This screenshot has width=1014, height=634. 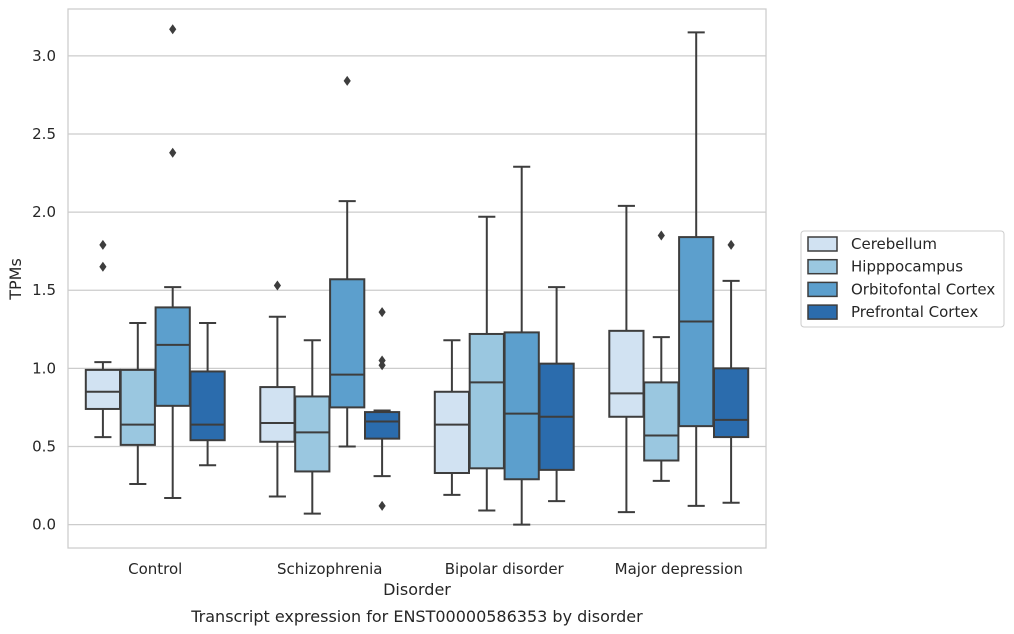 I want to click on y-tick-label: 1.0, so click(x=44, y=368).